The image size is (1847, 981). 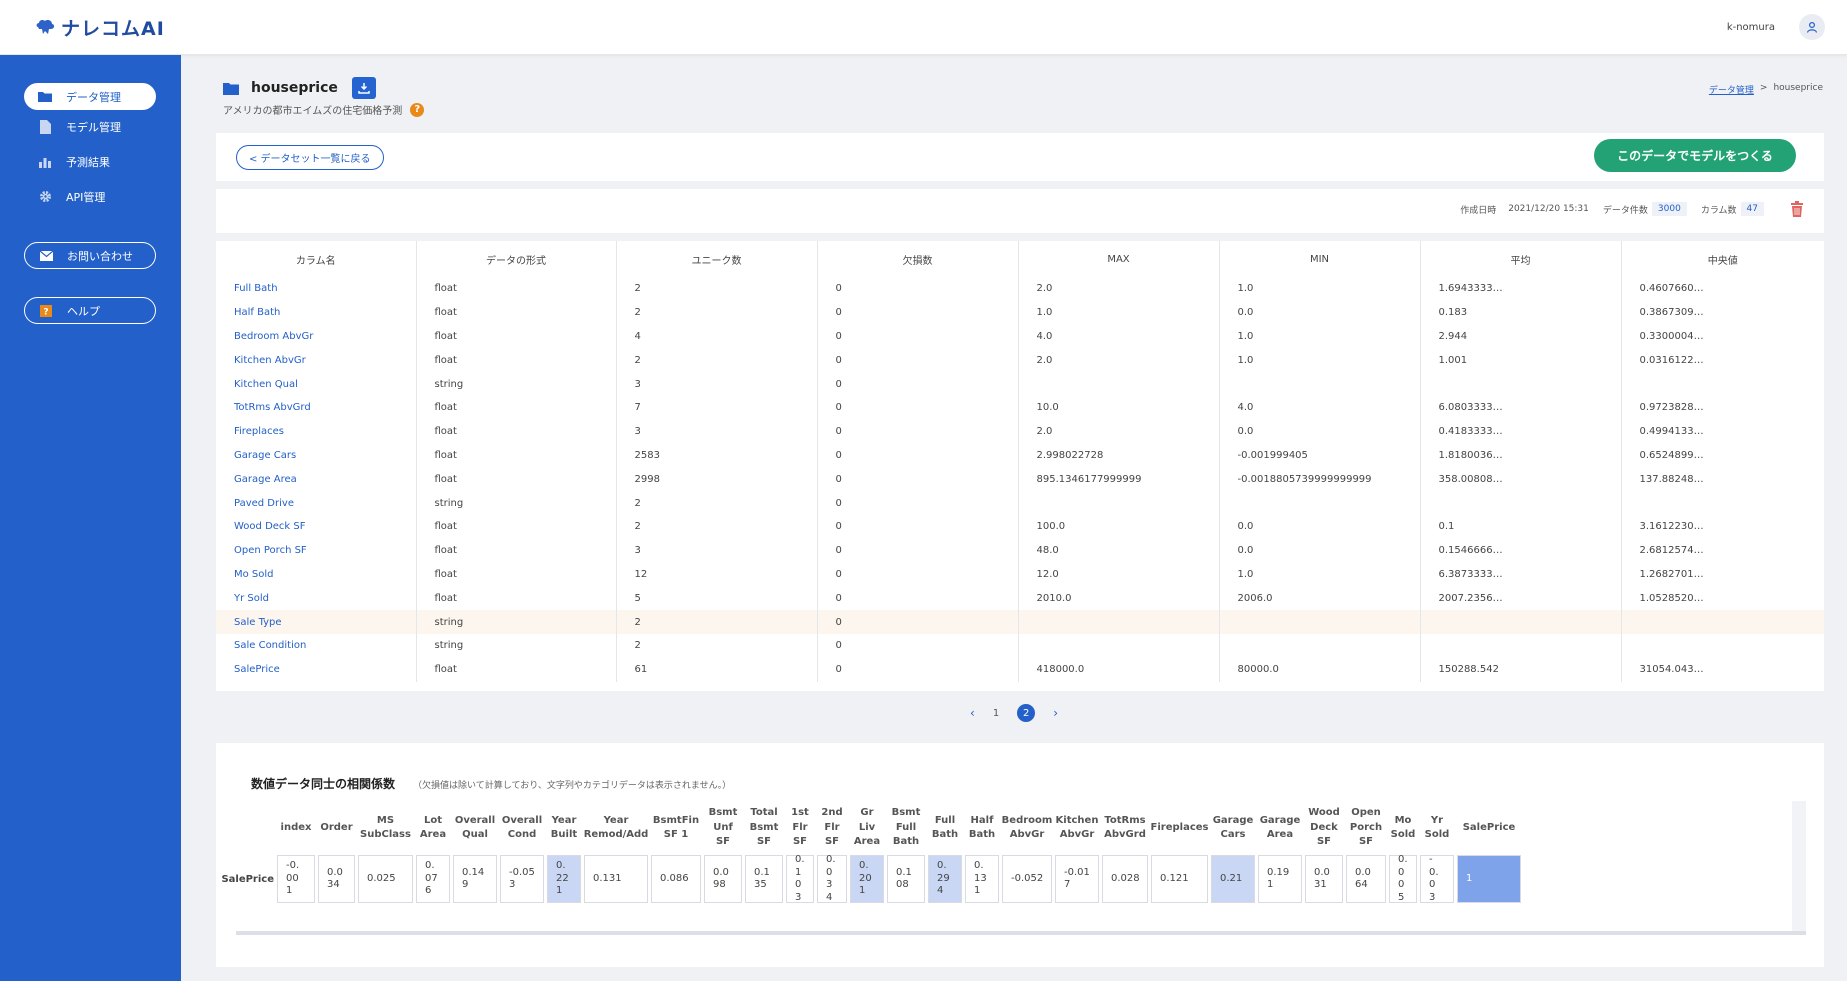 I want to click on column-name-link: SalePrice, so click(x=316, y=669).